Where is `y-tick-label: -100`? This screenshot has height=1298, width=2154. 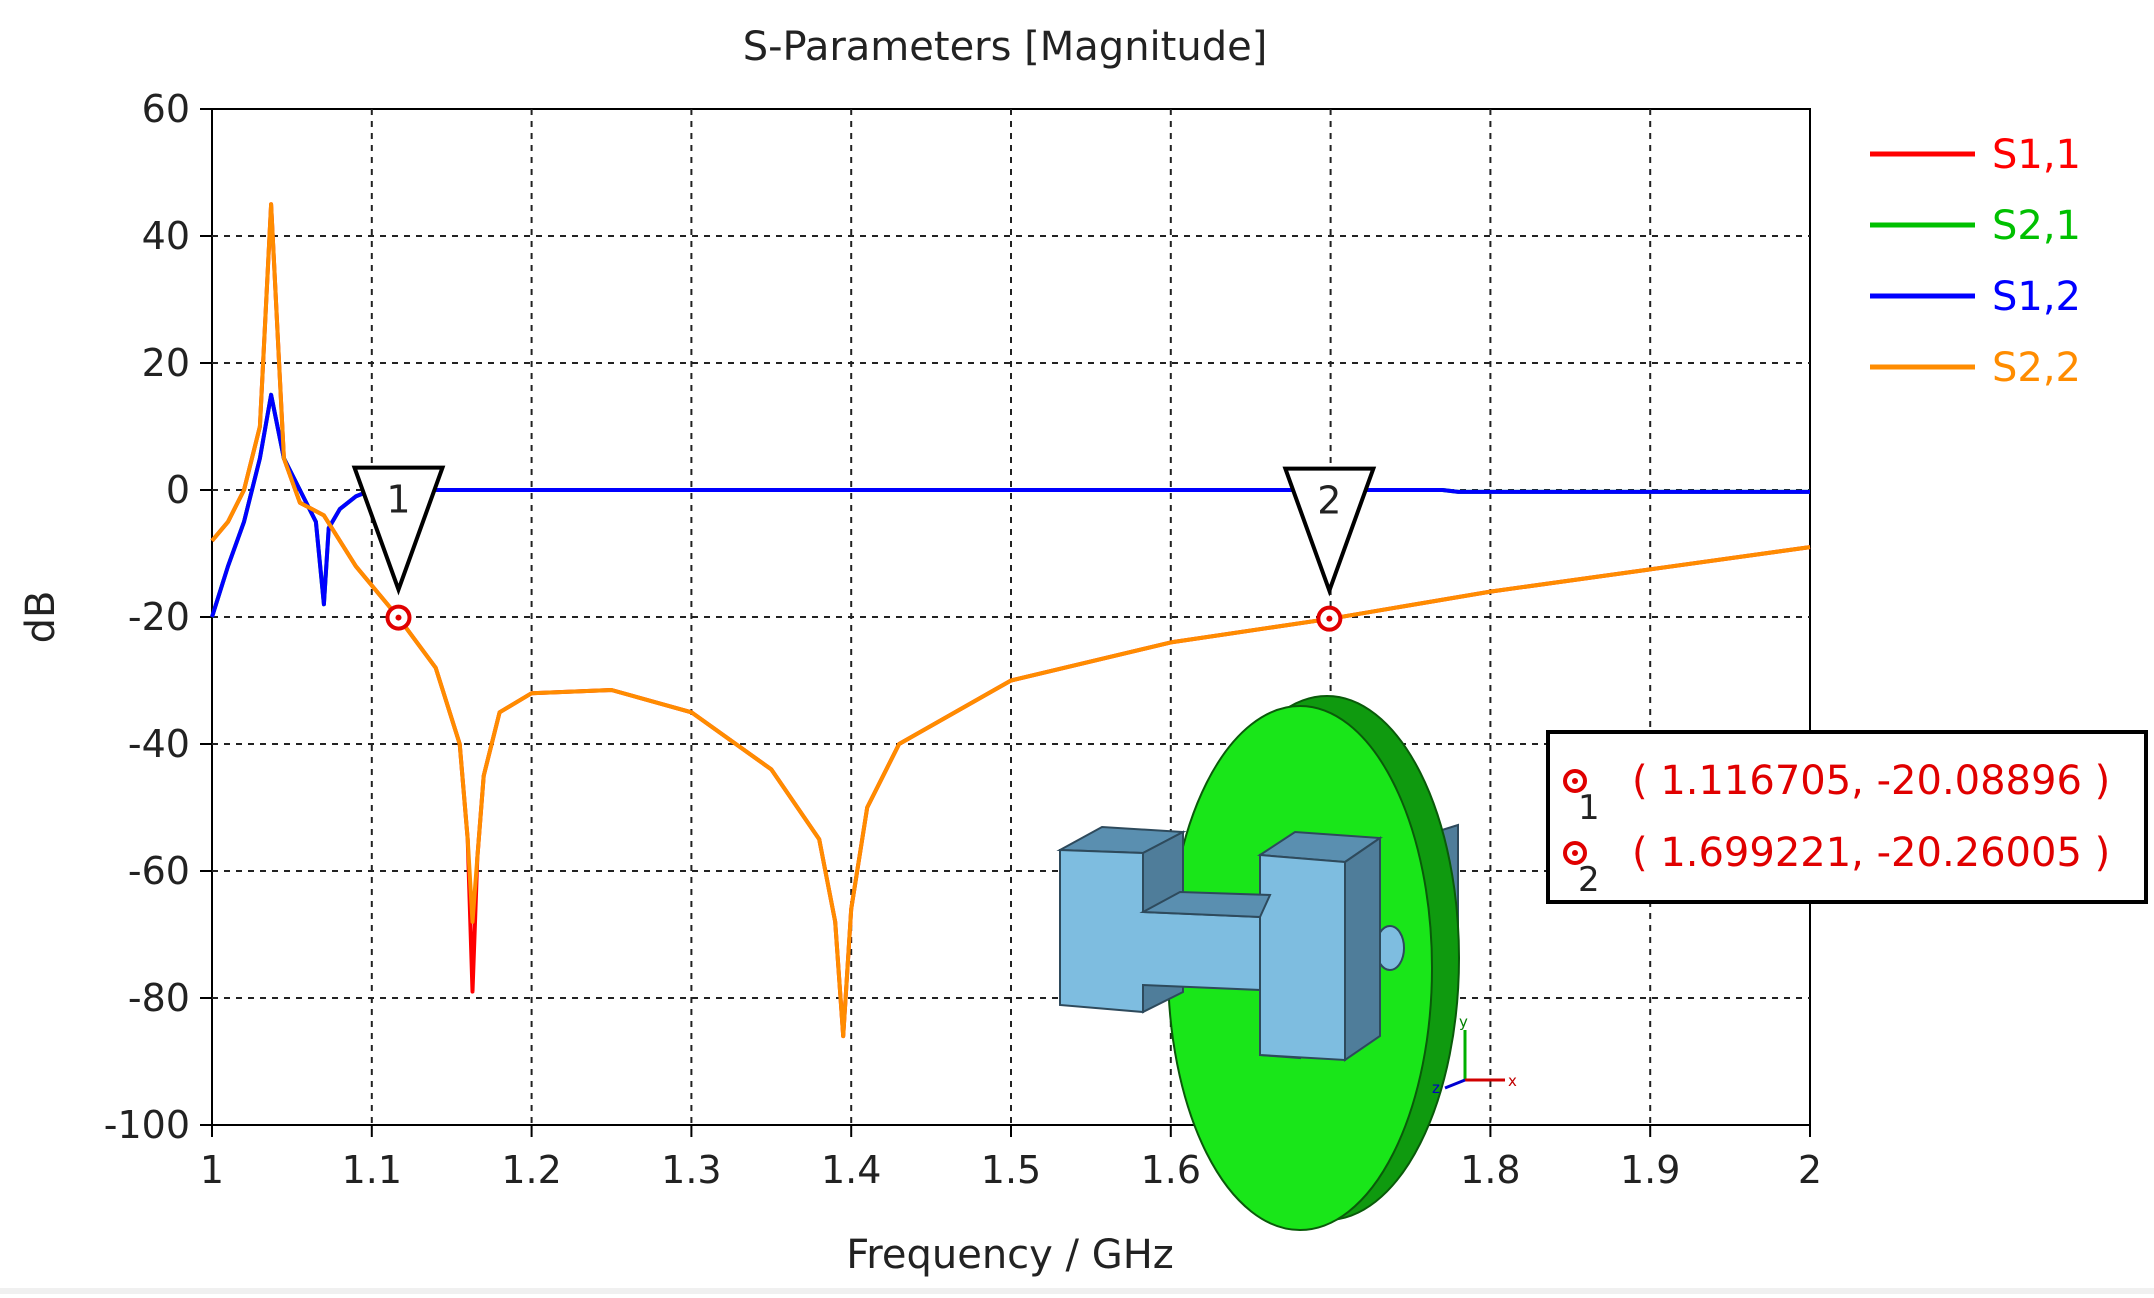
y-tick-label: -100 is located at coordinates (147, 1125).